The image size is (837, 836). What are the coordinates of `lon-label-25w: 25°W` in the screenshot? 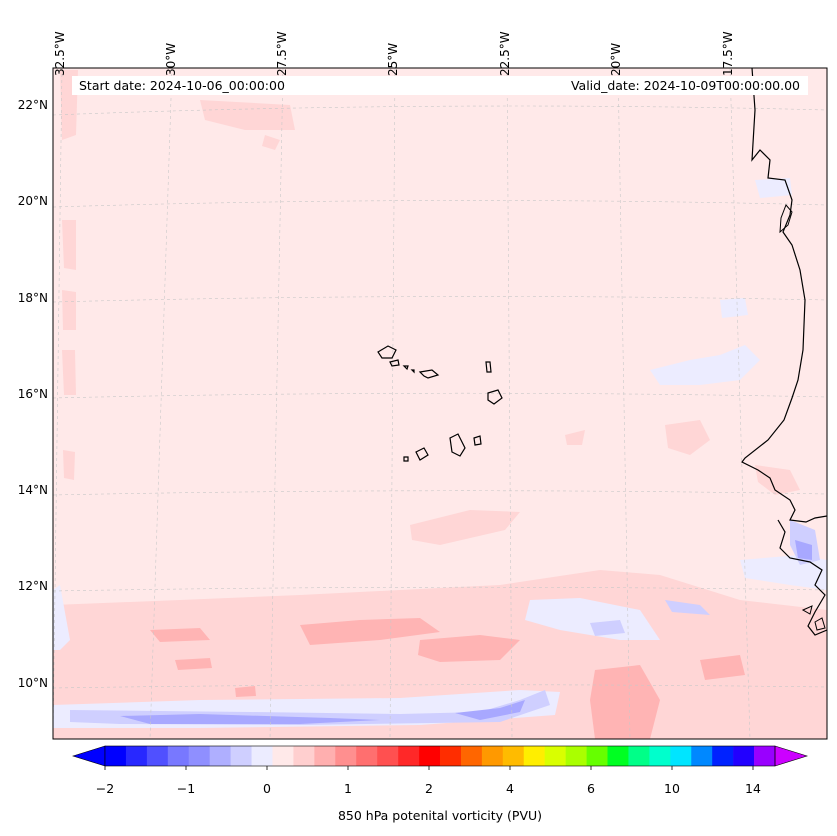 It's located at (393, 59).